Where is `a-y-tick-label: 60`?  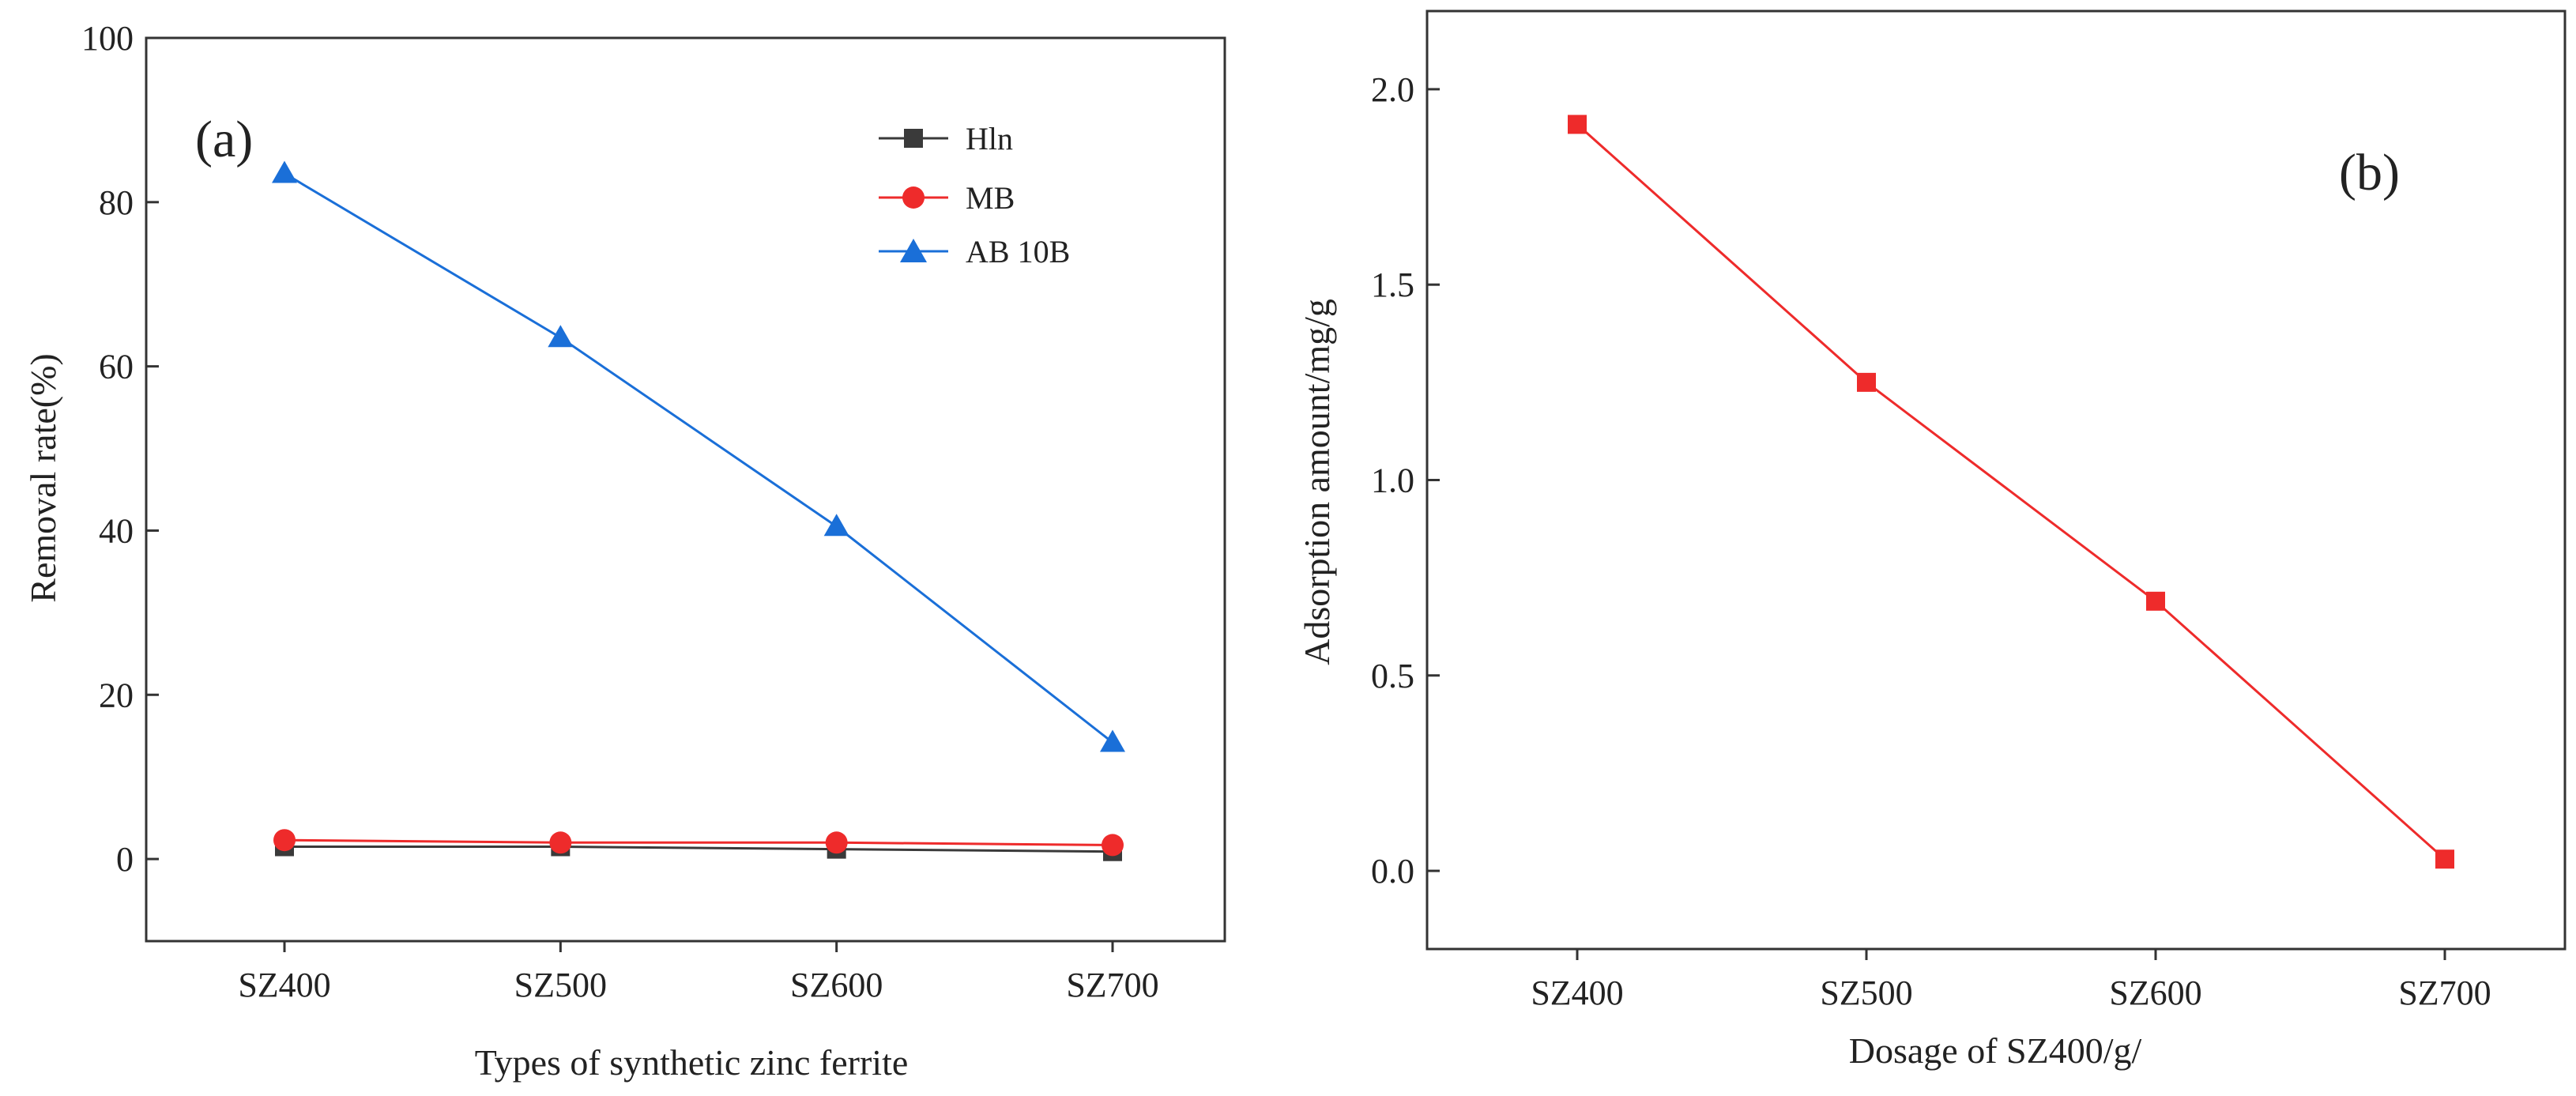 a-y-tick-label: 60 is located at coordinates (116, 367).